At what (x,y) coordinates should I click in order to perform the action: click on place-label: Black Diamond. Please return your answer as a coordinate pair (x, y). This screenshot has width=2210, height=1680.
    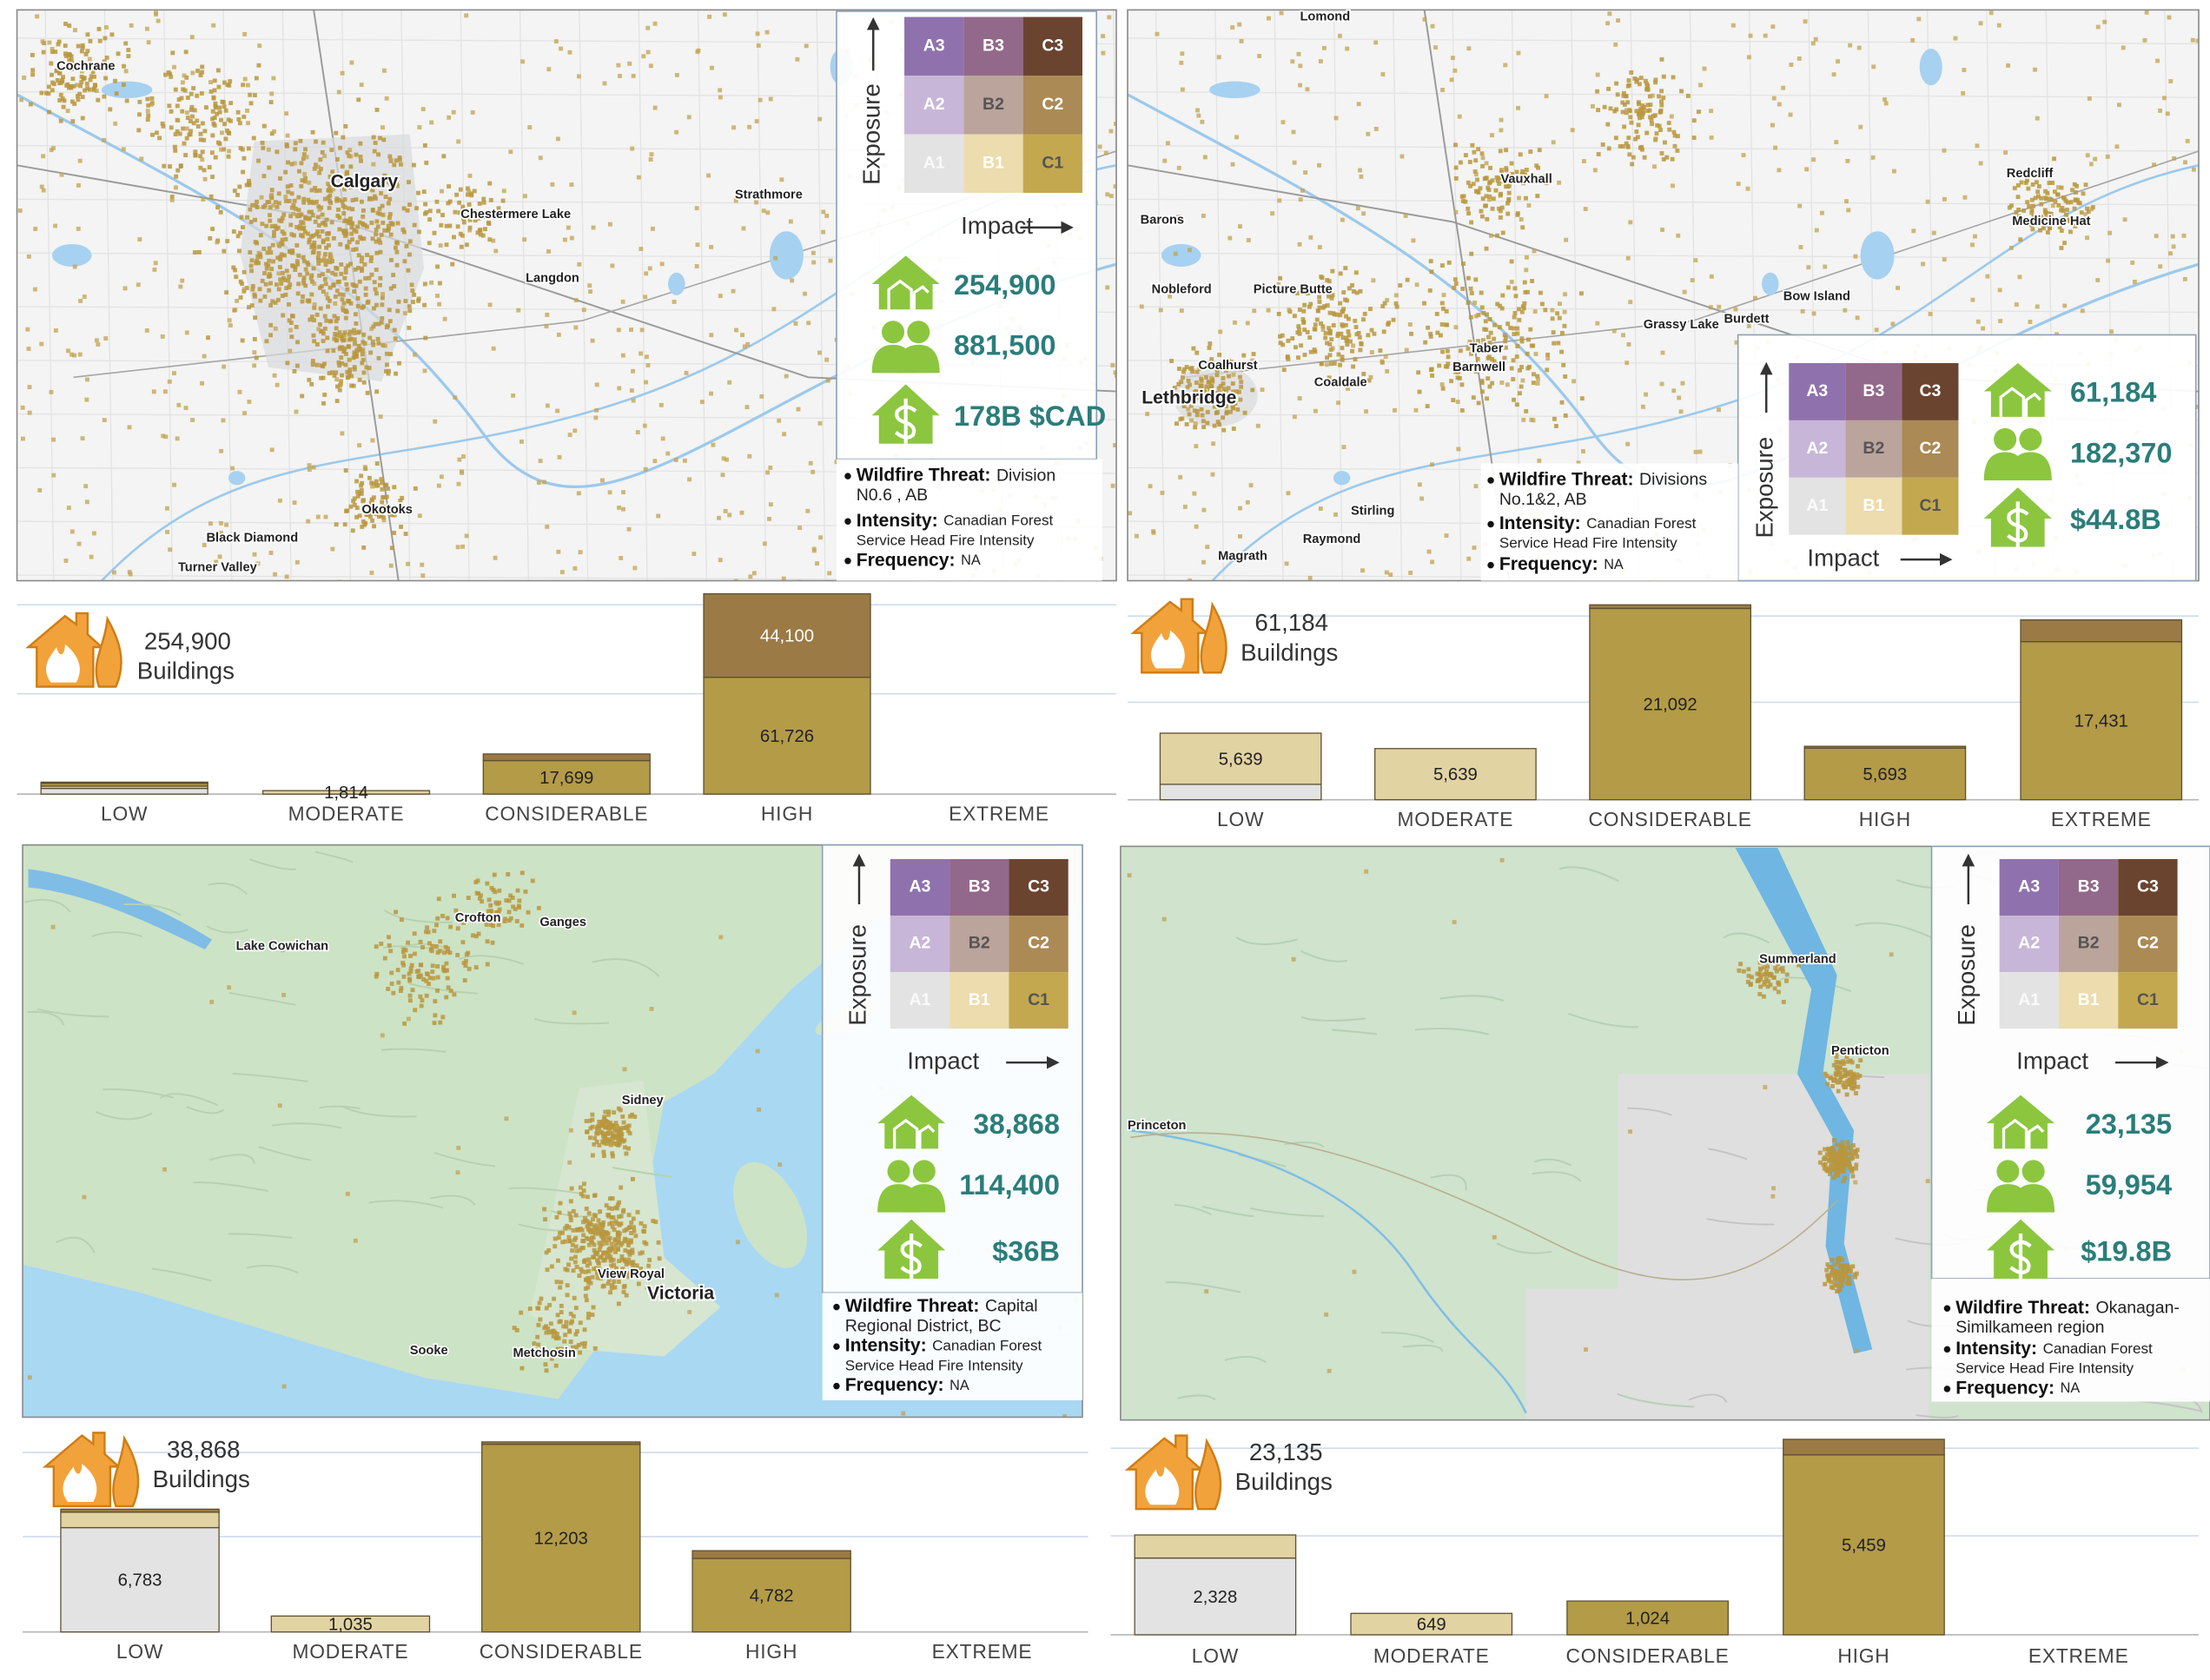
    Looking at the image, I should click on (252, 539).